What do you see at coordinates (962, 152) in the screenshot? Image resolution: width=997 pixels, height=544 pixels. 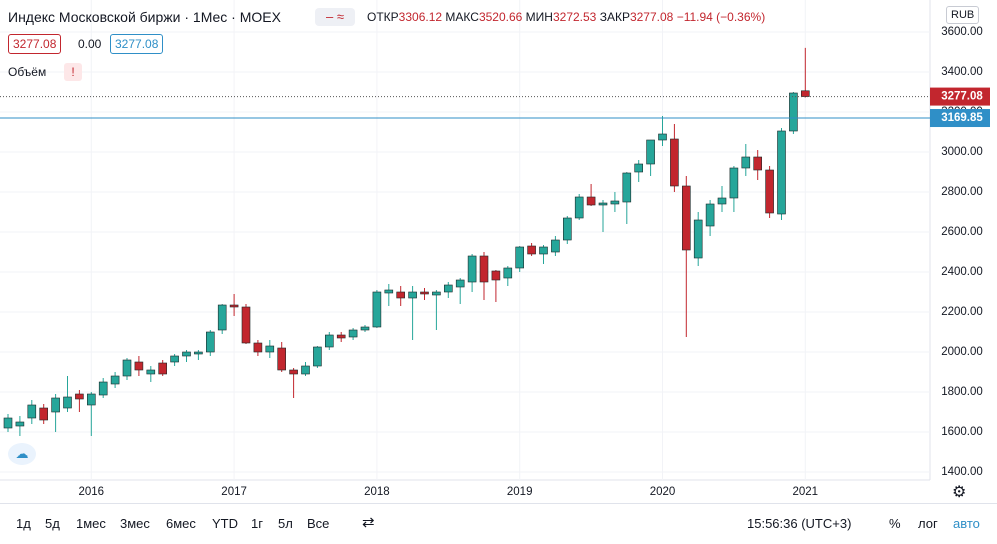 I see `y-tick-label: 3000.00` at bounding box center [962, 152].